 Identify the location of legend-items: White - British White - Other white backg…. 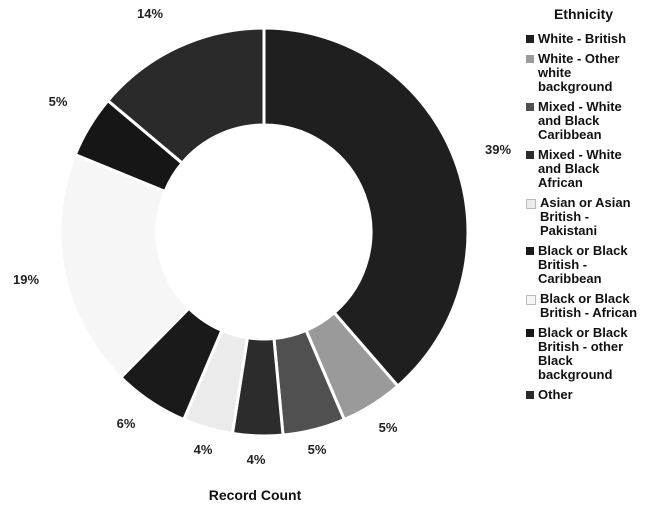
(586, 217).